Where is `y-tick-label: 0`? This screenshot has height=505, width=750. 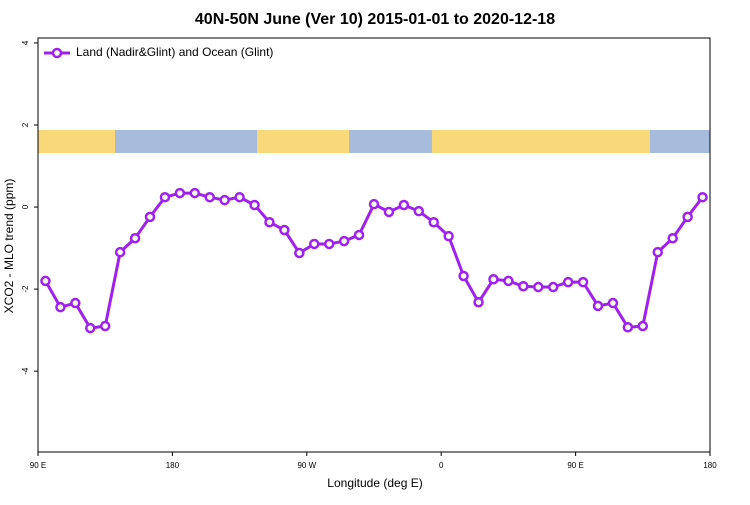
y-tick-label: 0 is located at coordinates (25, 206).